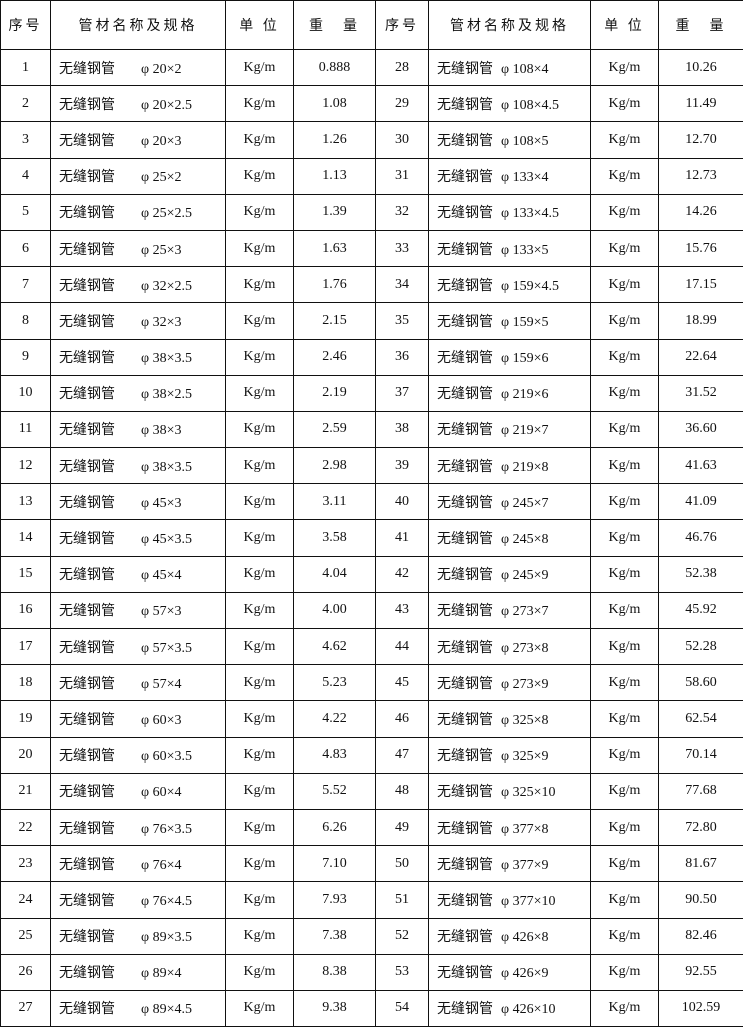 The height and width of the screenshot is (1028, 743). Describe the element at coordinates (334, 466) in the screenshot. I see `weight: 2.98` at that location.